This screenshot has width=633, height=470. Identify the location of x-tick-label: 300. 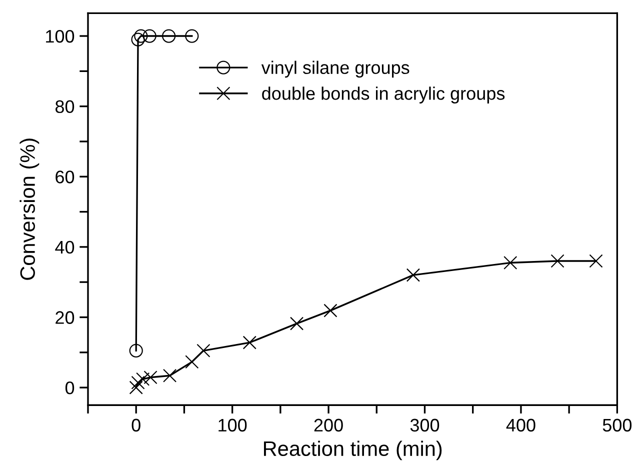
(425, 425).